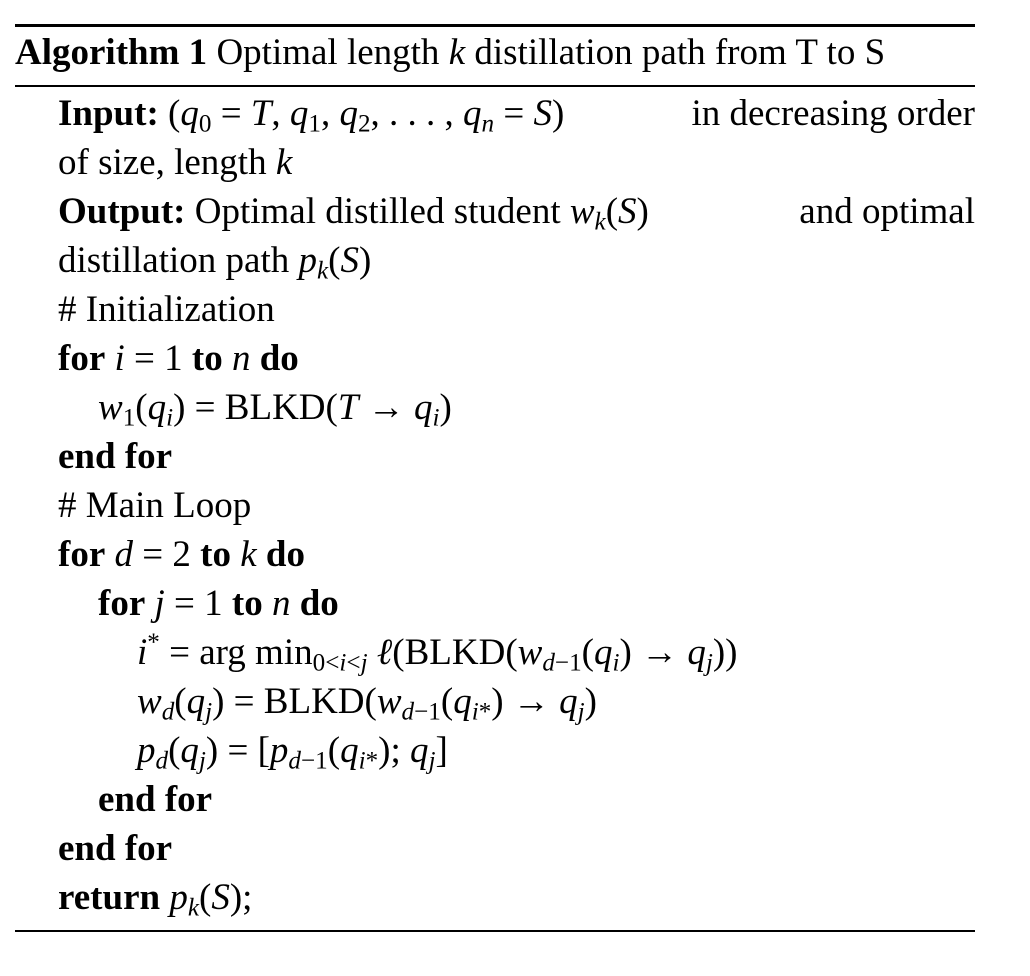 This screenshot has height=976, width=1030. What do you see at coordinates (175, 162) in the screenshot?
I see `input-line-2: of size, length k` at bounding box center [175, 162].